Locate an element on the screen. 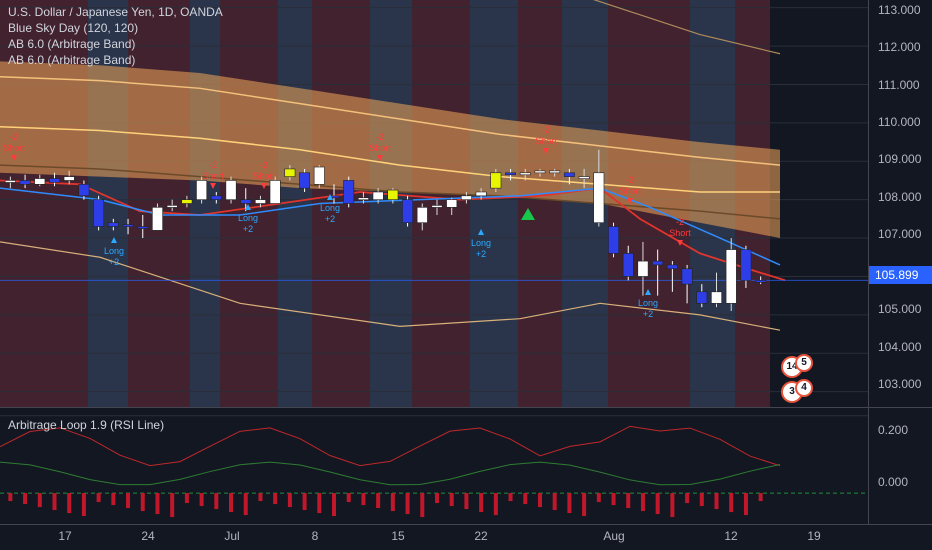 The width and height of the screenshot is (932, 550). short-minus-label: -2 is located at coordinates (264, 165).